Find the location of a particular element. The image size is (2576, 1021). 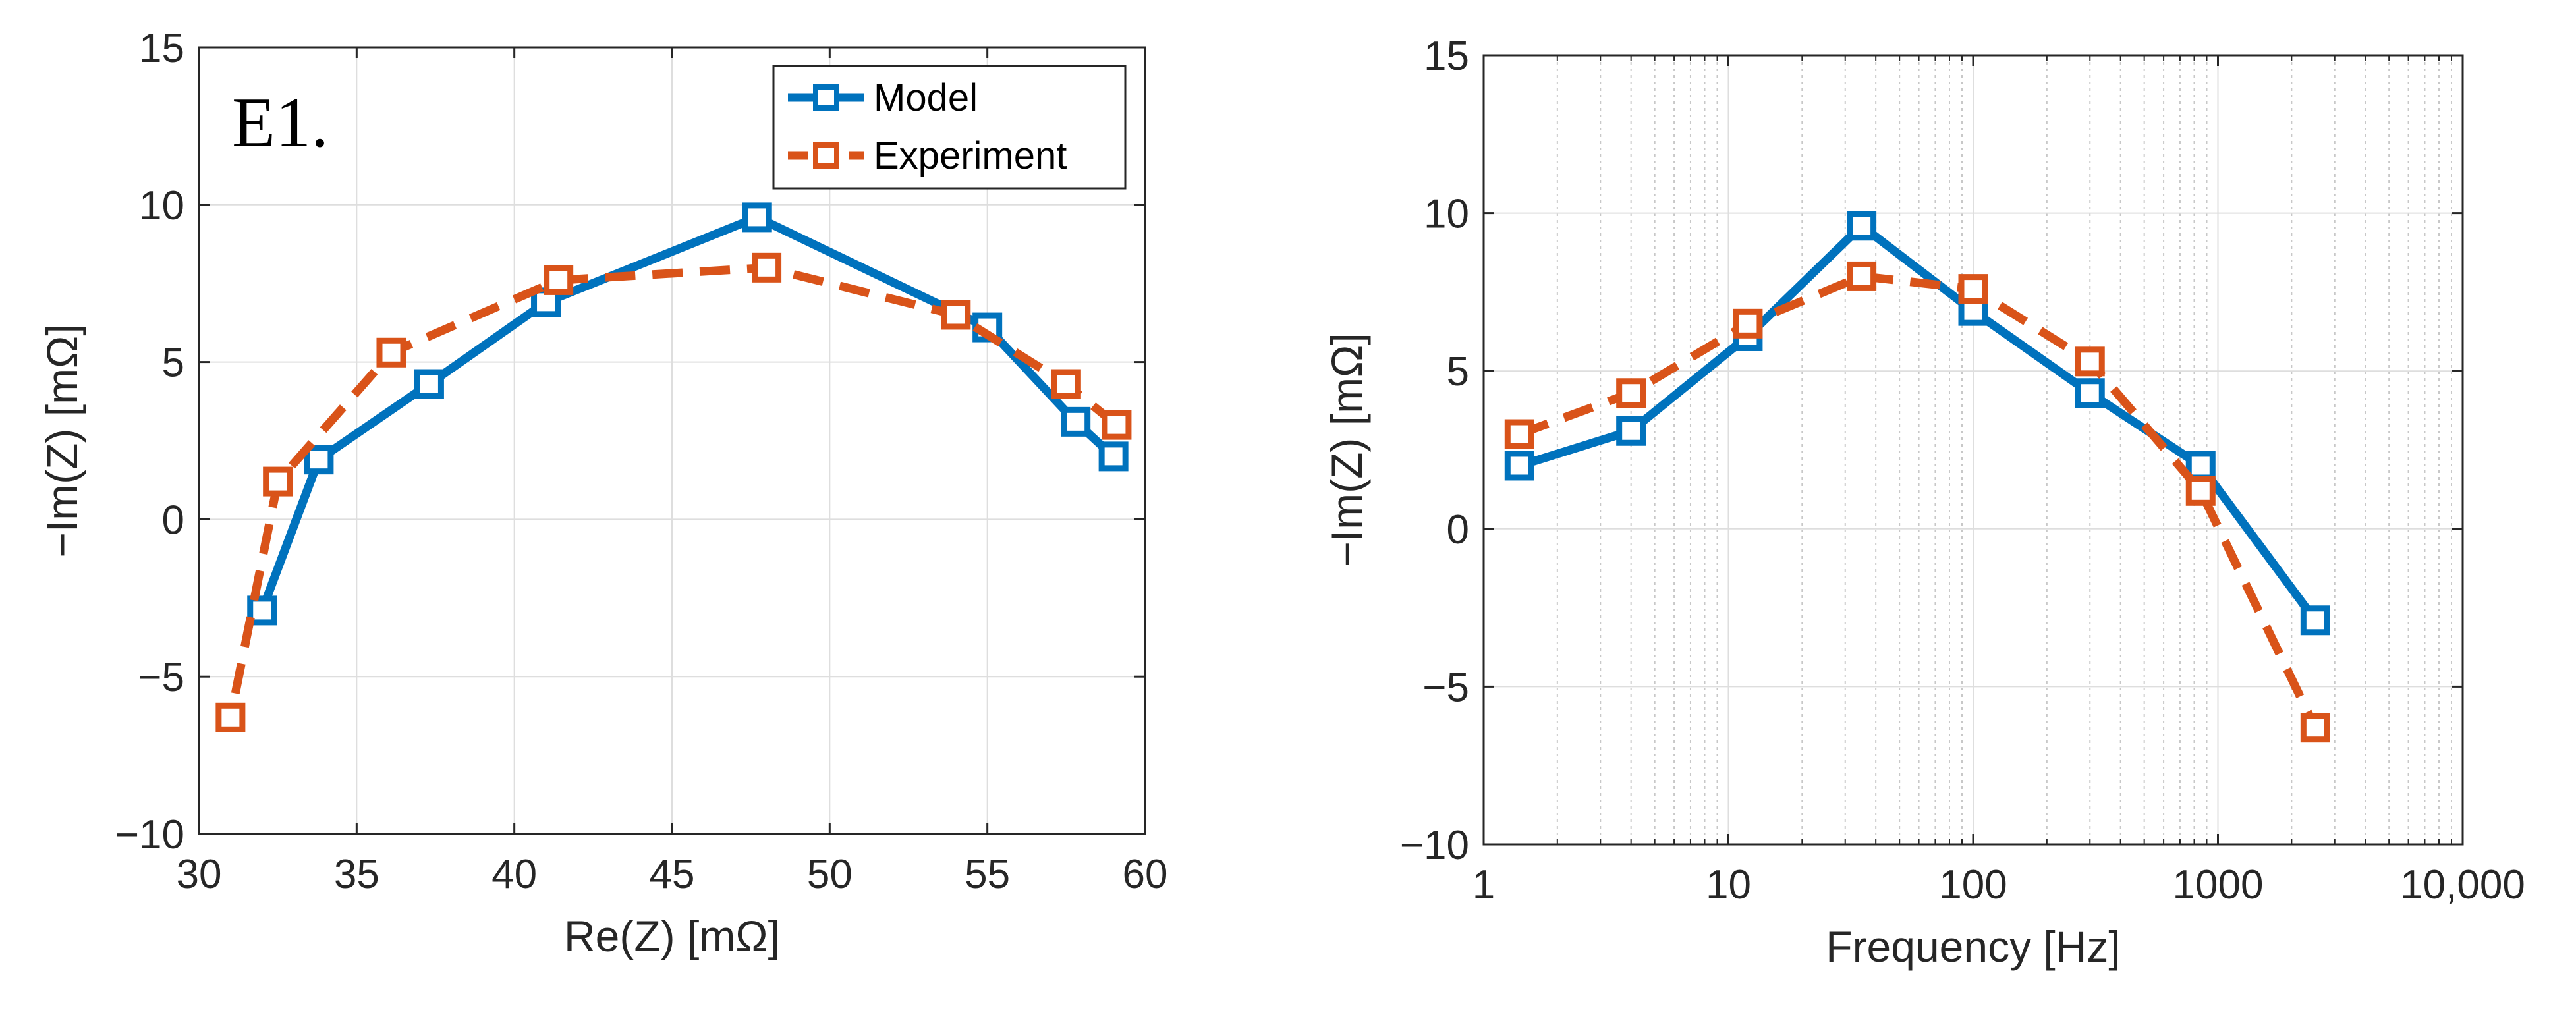

x-tick-label: 60 is located at coordinates (1145, 874).